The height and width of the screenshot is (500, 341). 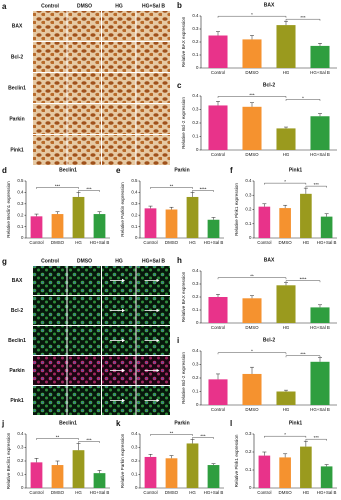 I want to click on significance-label: ****, so click(x=203, y=188).